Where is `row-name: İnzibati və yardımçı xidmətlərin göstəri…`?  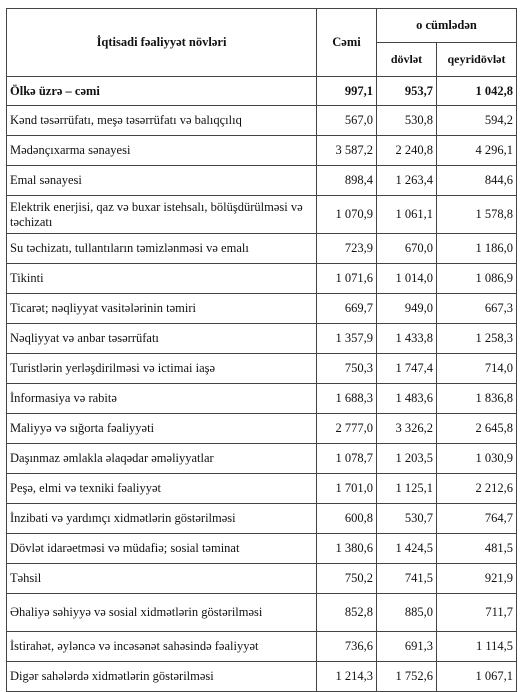 row-name: İnzibati və yardımçı xidmətlərin göstəri… is located at coordinates (161, 518).